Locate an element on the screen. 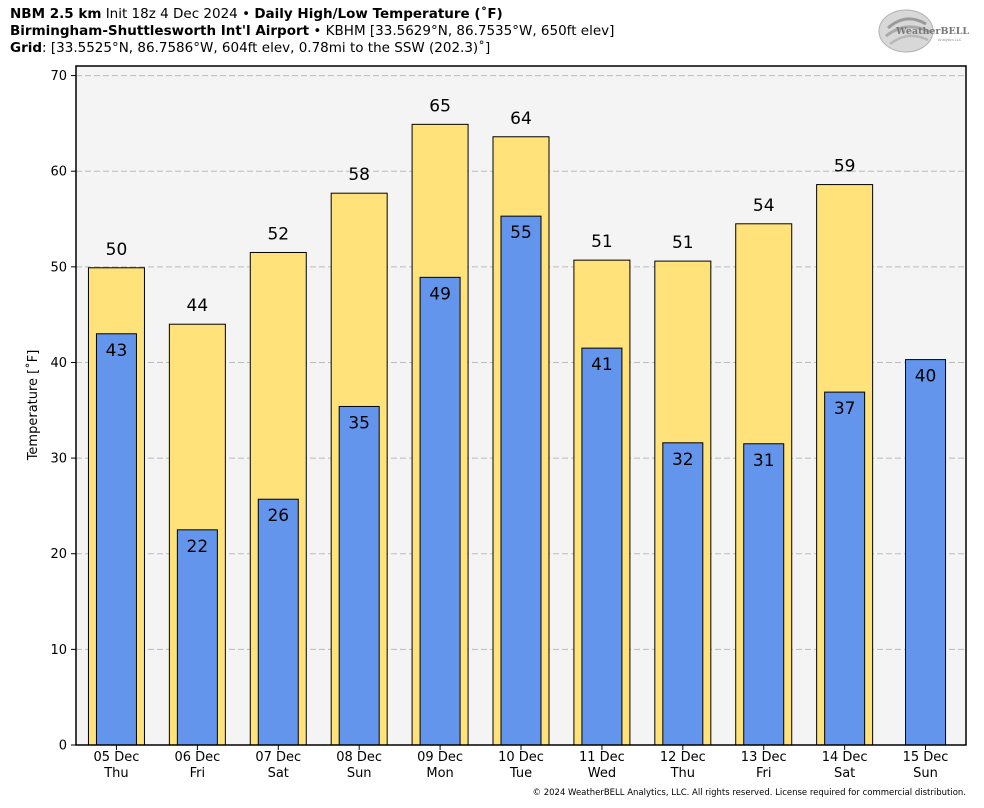 The width and height of the screenshot is (984, 808). x-tick-date-label: 07 Dec is located at coordinates (278, 757).